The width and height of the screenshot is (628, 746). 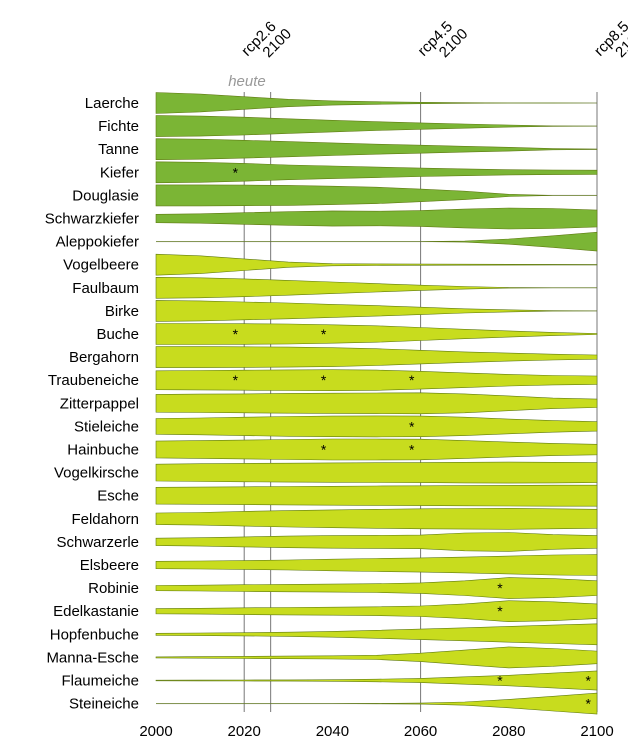 I want to click on band-flaumeiche, so click(x=376, y=680).